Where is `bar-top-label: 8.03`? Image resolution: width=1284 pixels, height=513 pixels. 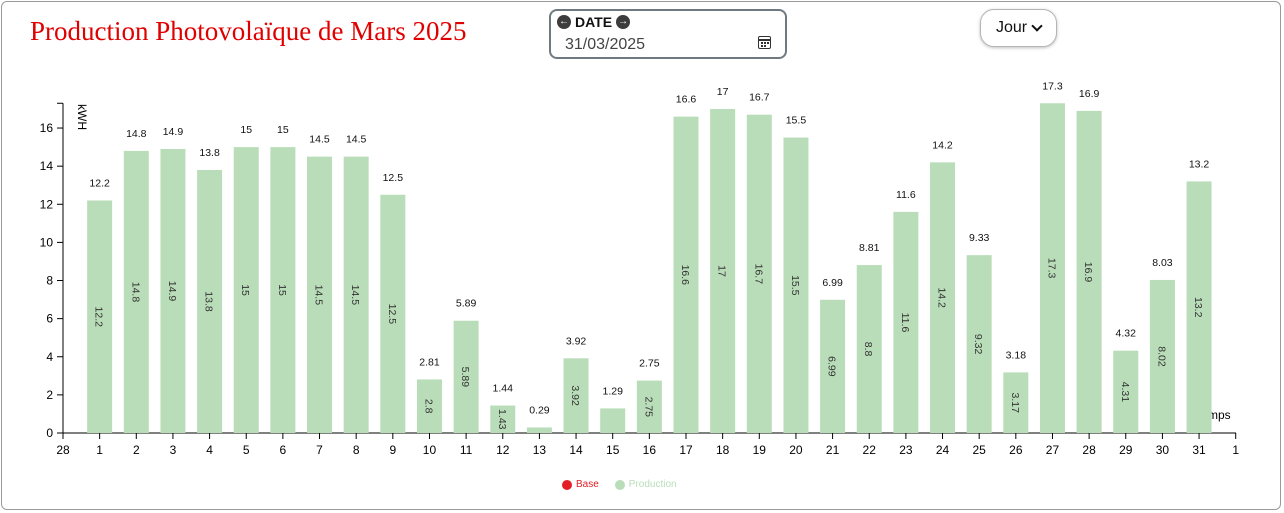
bar-top-label: 8.03 is located at coordinates (1162, 263).